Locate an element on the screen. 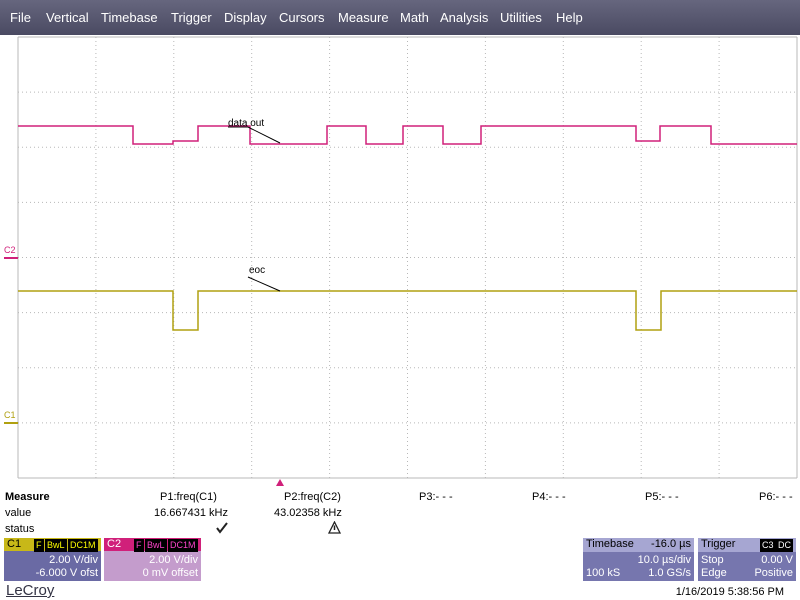 The width and height of the screenshot is (800, 600). trigger-header: Trigger C3 DC is located at coordinates (747, 545).